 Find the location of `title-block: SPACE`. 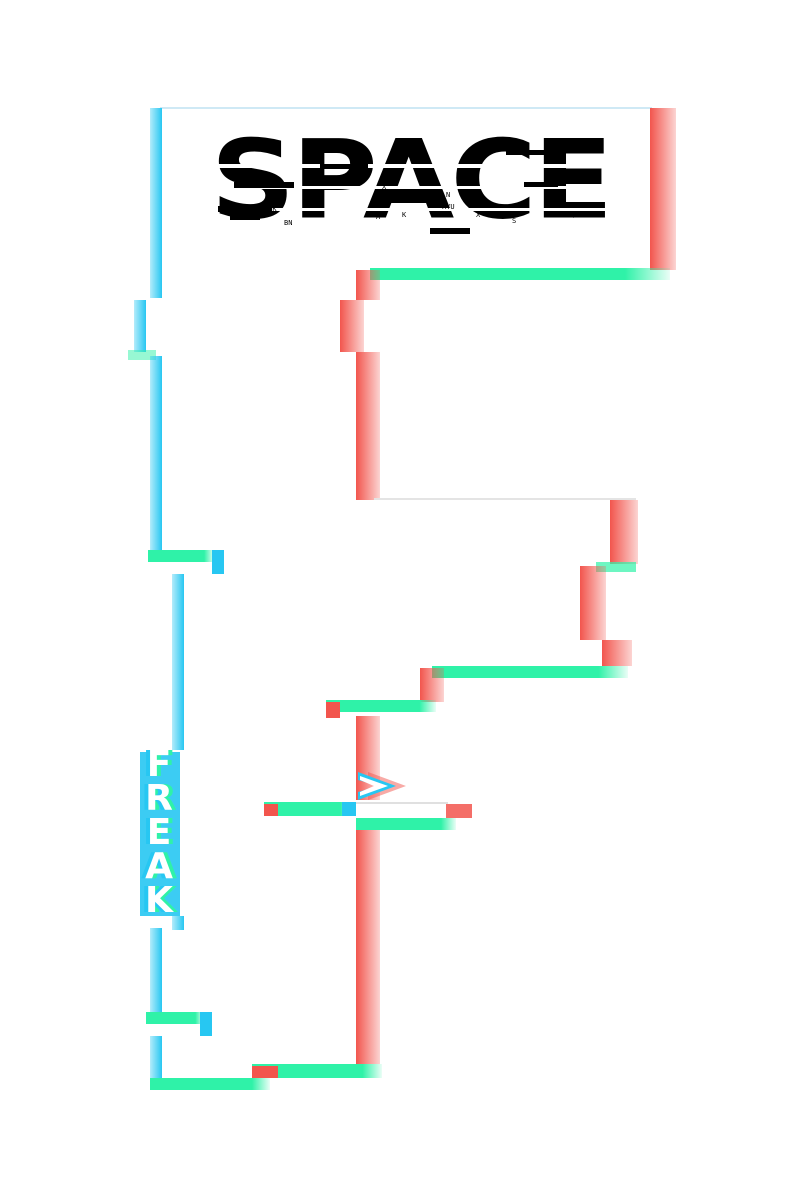

title-block: SPACE is located at coordinates (412, 183).